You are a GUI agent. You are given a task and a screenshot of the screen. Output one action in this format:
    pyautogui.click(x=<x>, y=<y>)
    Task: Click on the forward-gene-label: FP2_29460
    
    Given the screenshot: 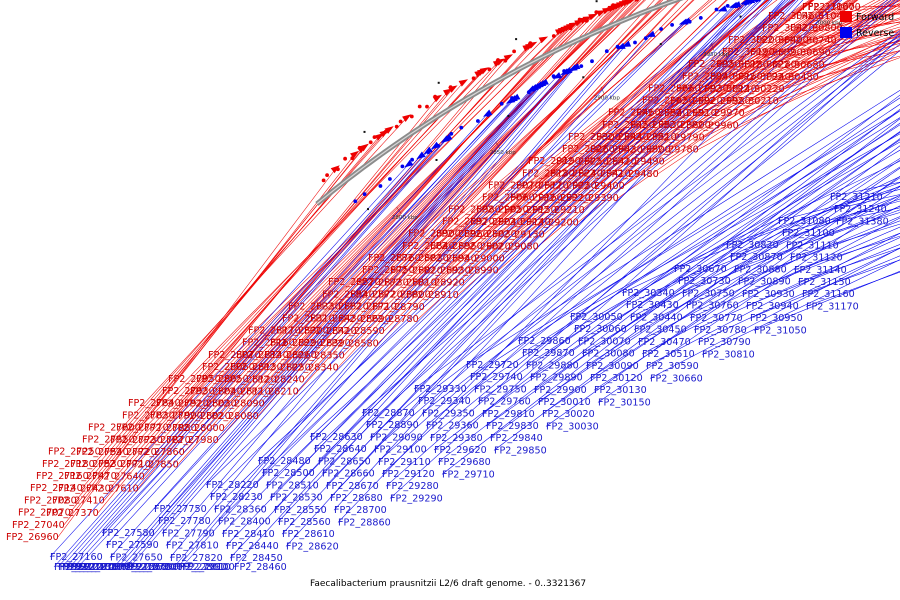 What is the action you would take?
    pyautogui.click(x=634, y=113)
    